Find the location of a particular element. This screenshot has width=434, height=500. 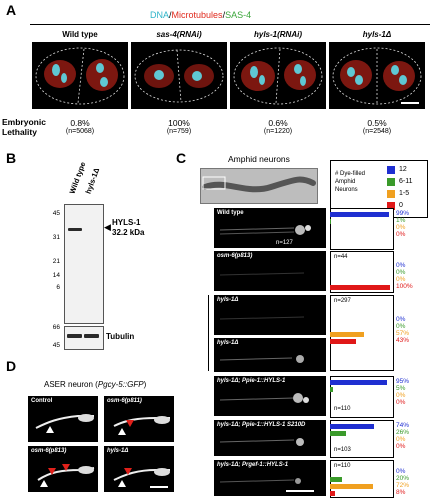

embryo-sas4-graphic is located at coordinates (179, 76).